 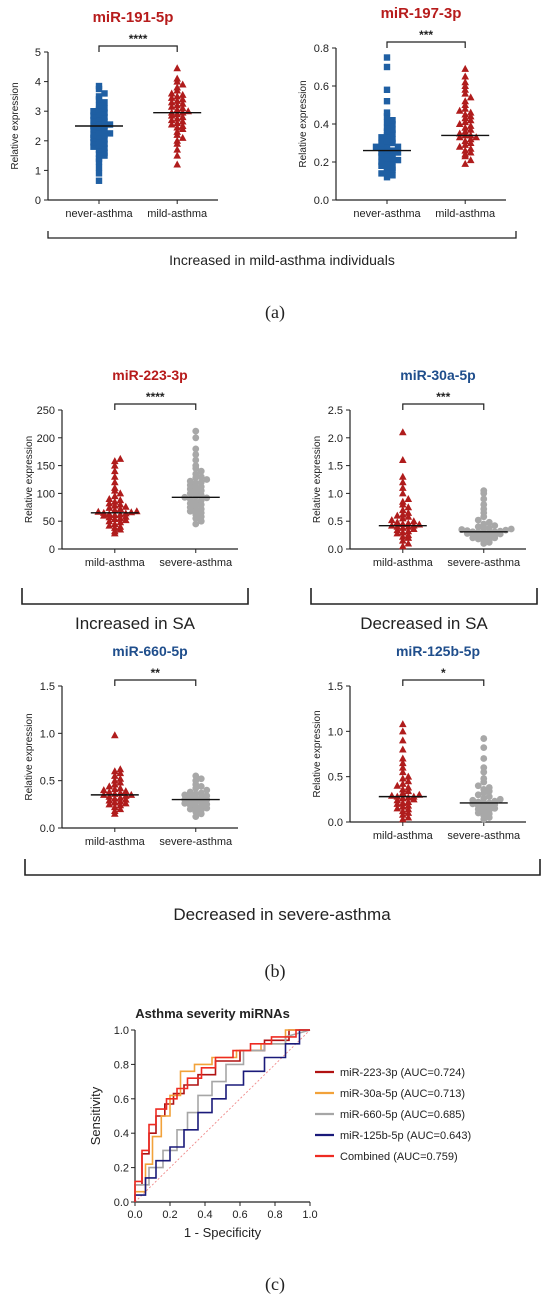 I want to click on y-tick-label: 0.2, so click(x=321, y=163).